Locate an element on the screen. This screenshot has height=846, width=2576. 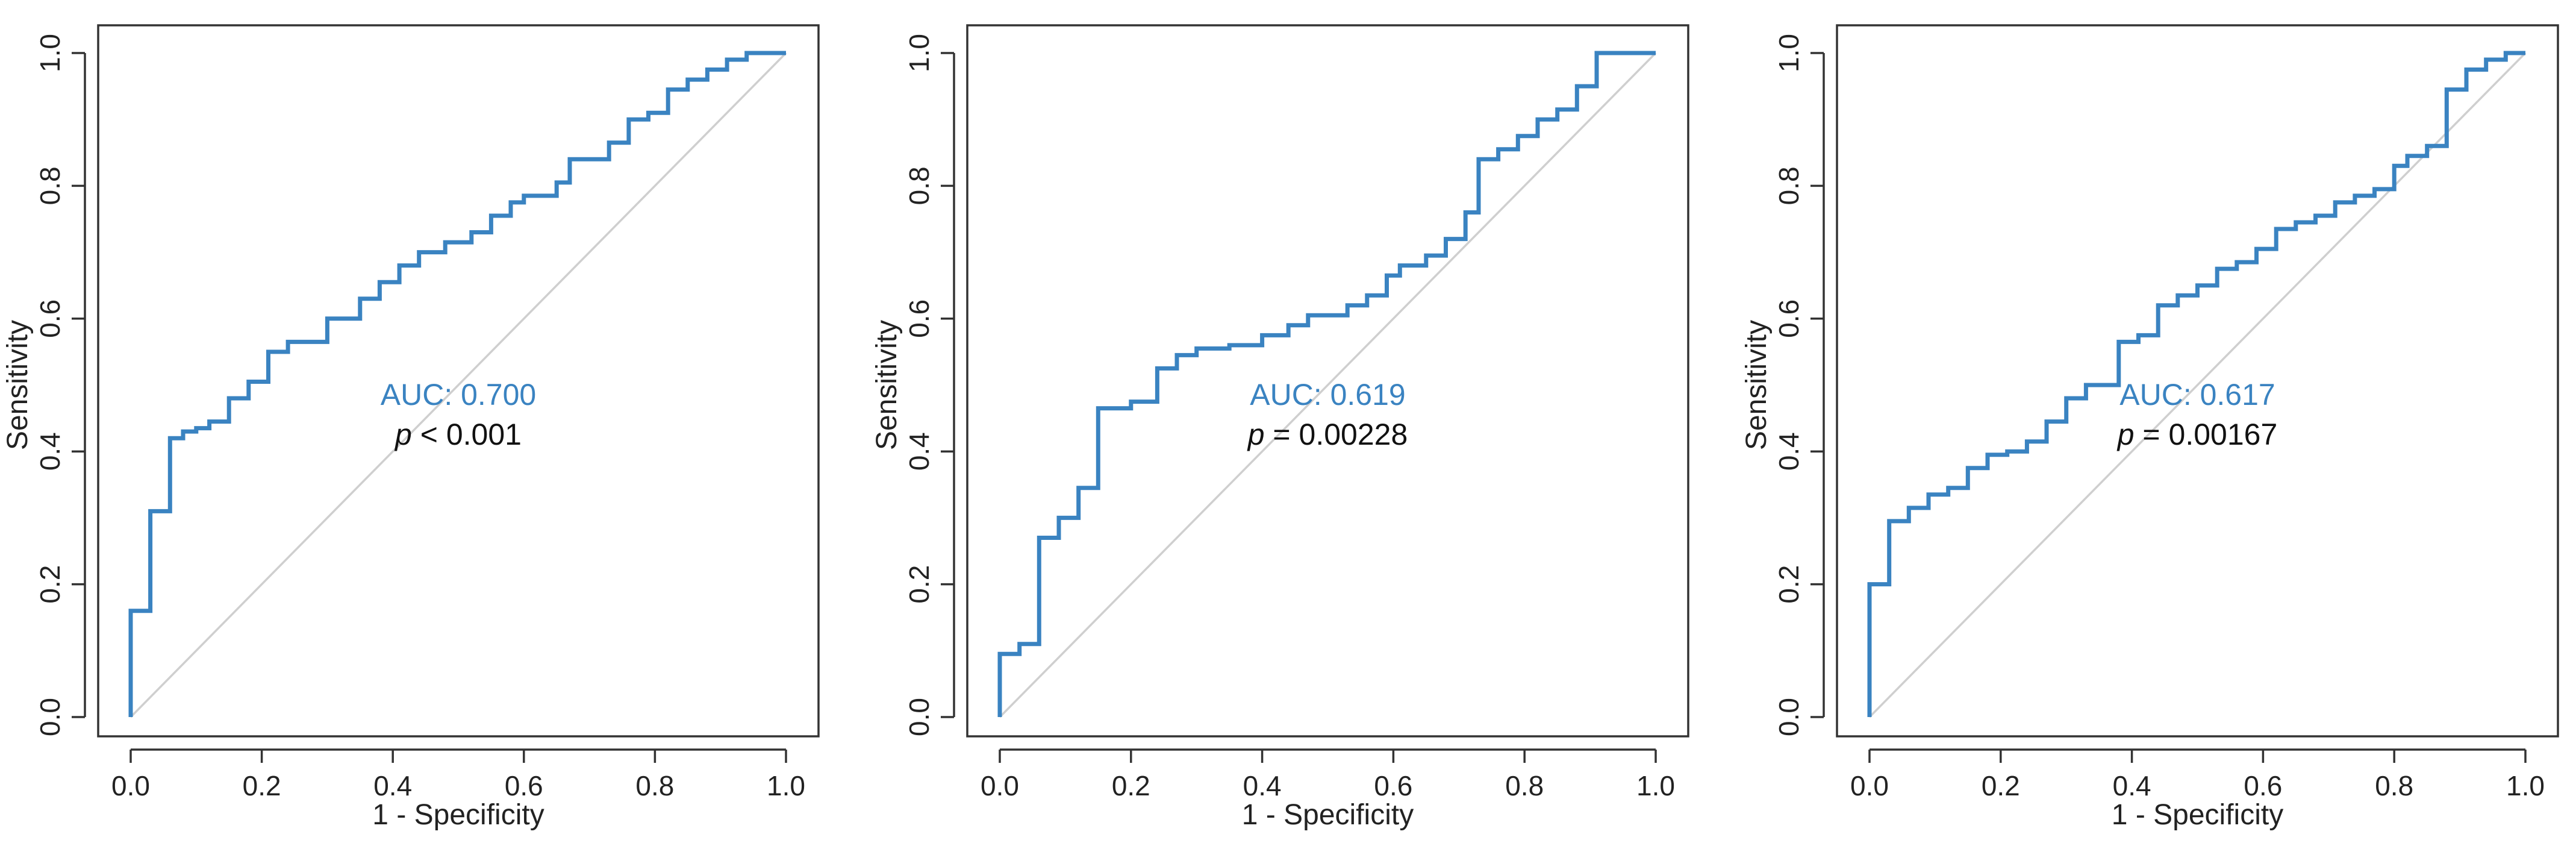
p-value-label: p = 0.00167 is located at coordinates (2197, 434).